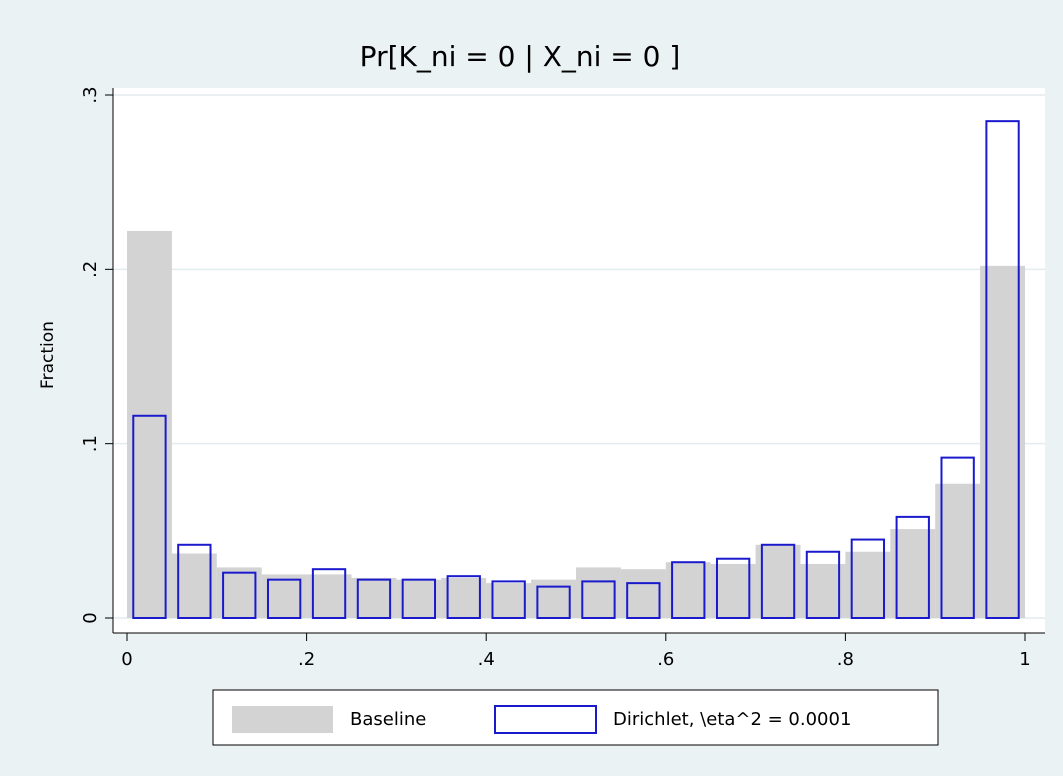 Image resolution: width=1063 pixels, height=776 pixels. Describe the element at coordinates (90, 269) in the screenshot. I see `y-tick-label: .2` at that location.